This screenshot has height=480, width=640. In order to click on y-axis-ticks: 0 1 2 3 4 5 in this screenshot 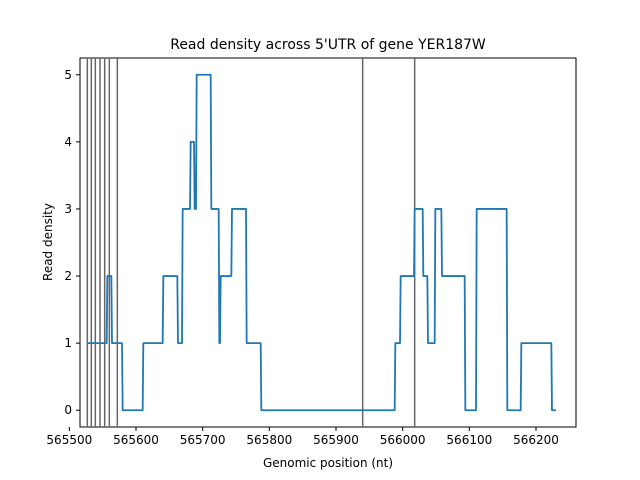, I will do `click(72, 242)`.